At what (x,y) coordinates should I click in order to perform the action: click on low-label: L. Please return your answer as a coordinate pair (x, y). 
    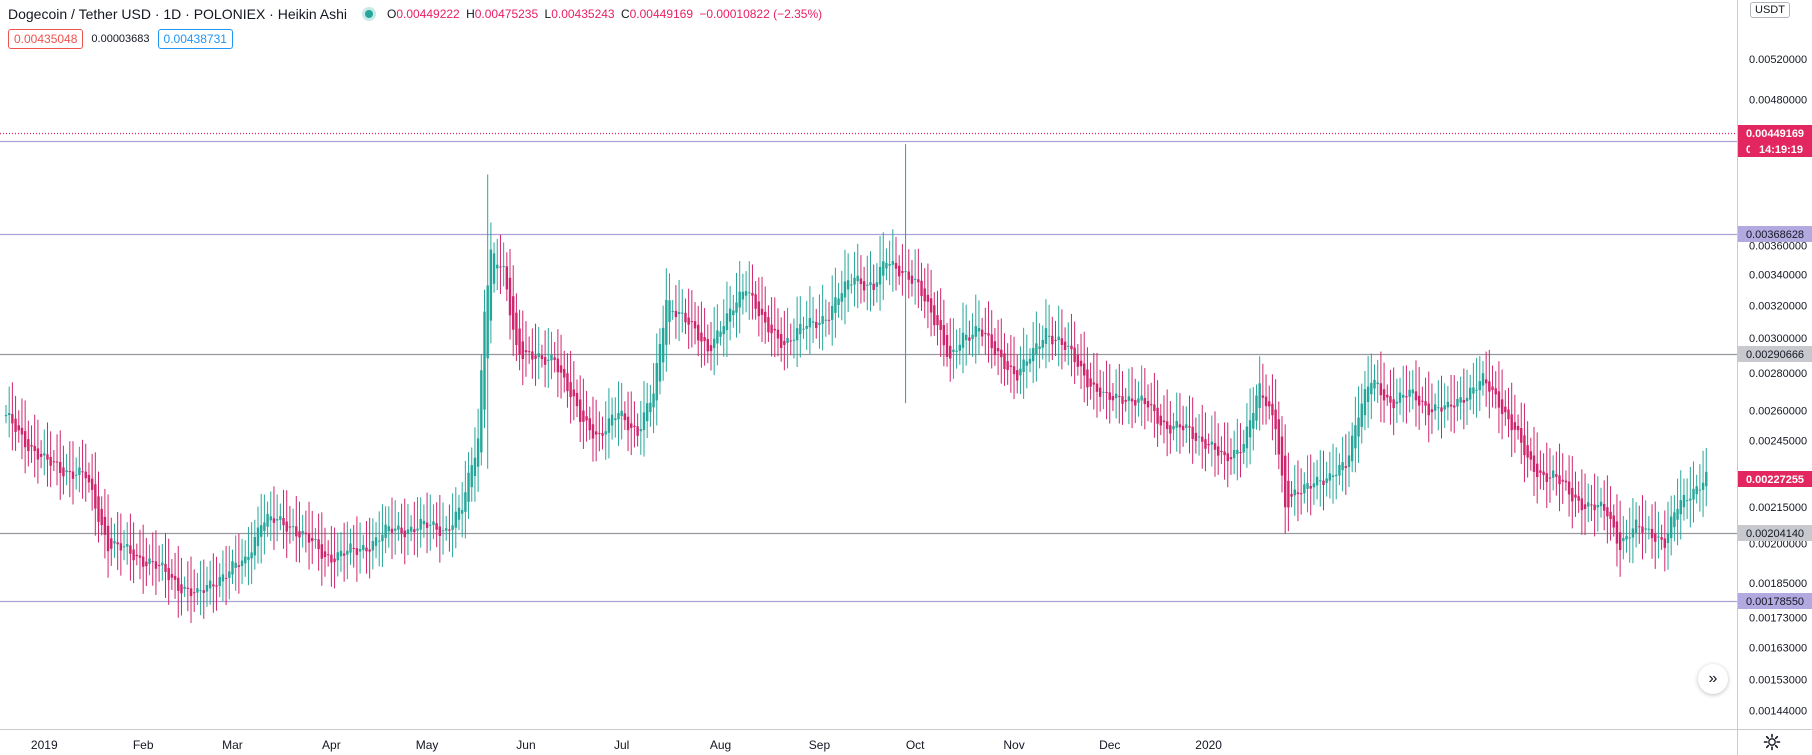
    Looking at the image, I should click on (548, 14).